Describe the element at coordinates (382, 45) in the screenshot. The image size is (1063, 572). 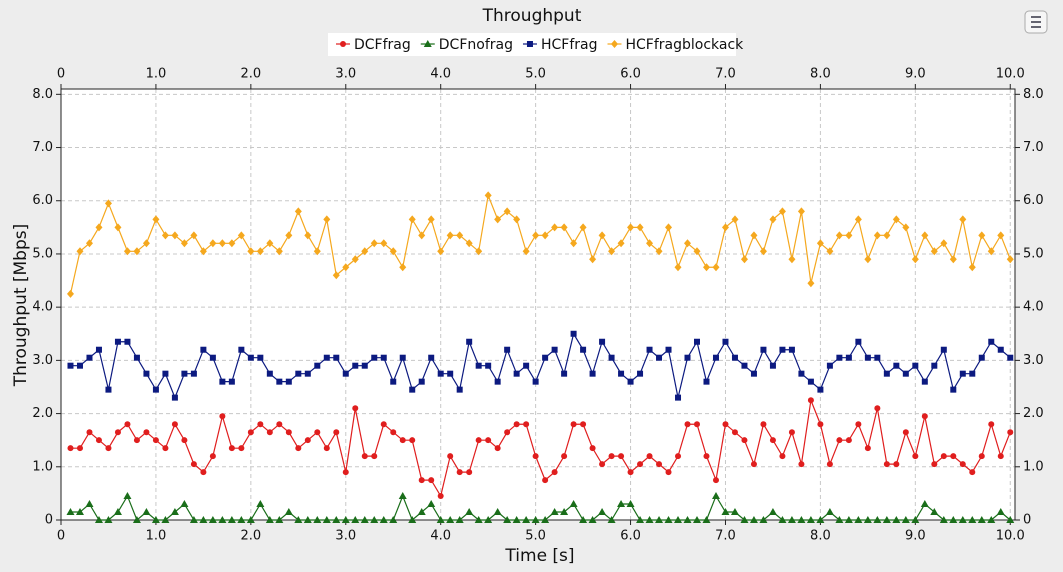
I see `legend-label: DCFfrag` at that location.